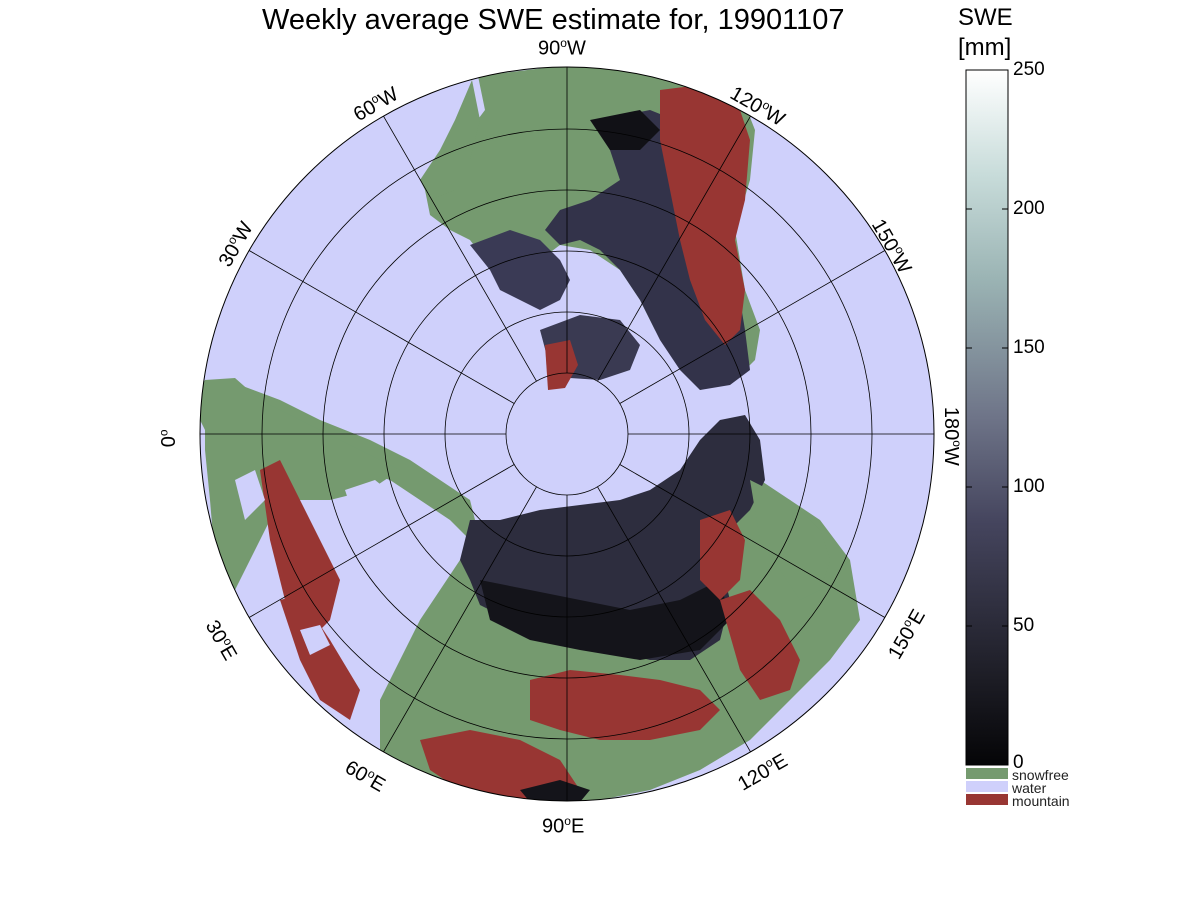 The image size is (1201, 901). I want to click on tibet-snow, so click(555, 790).